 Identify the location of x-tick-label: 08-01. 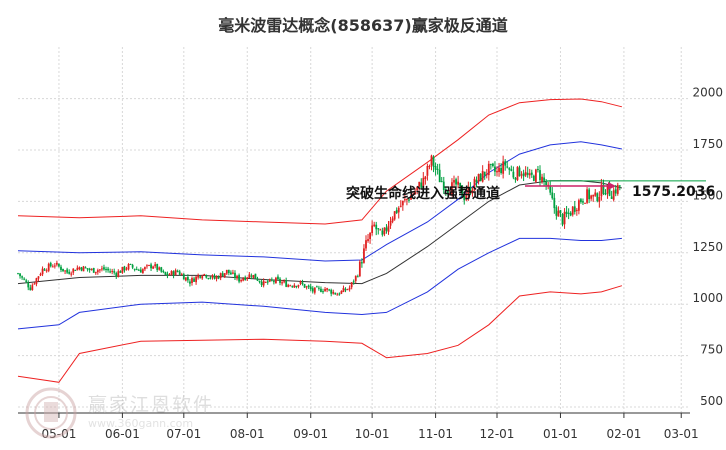
(247, 434).